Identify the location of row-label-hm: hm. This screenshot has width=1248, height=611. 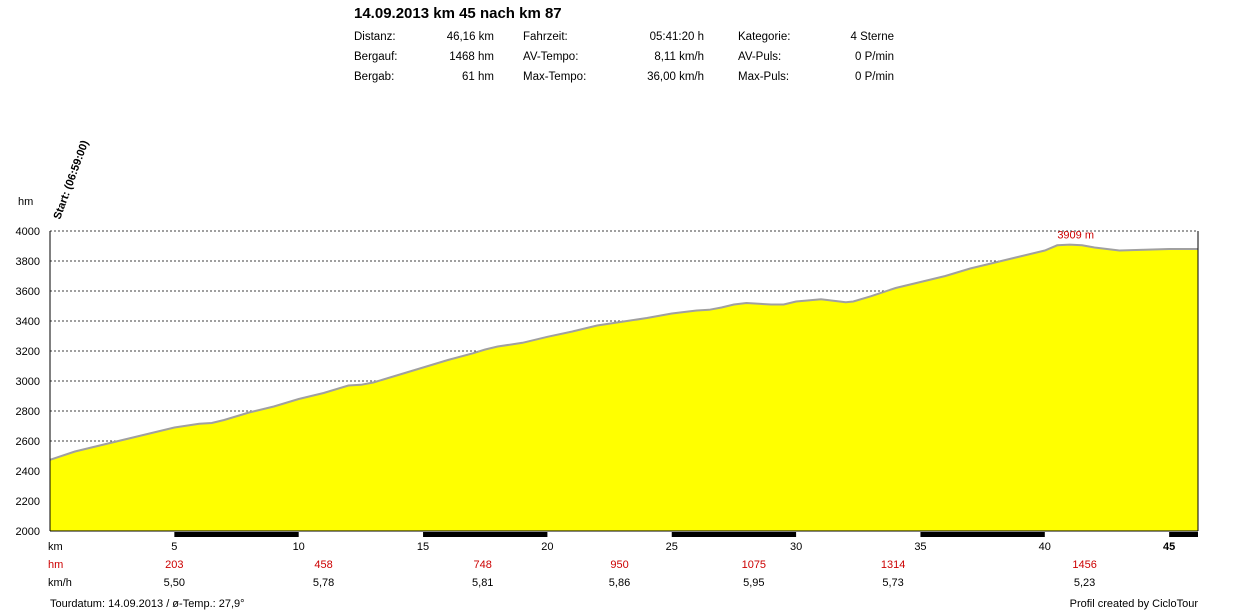
(55, 565).